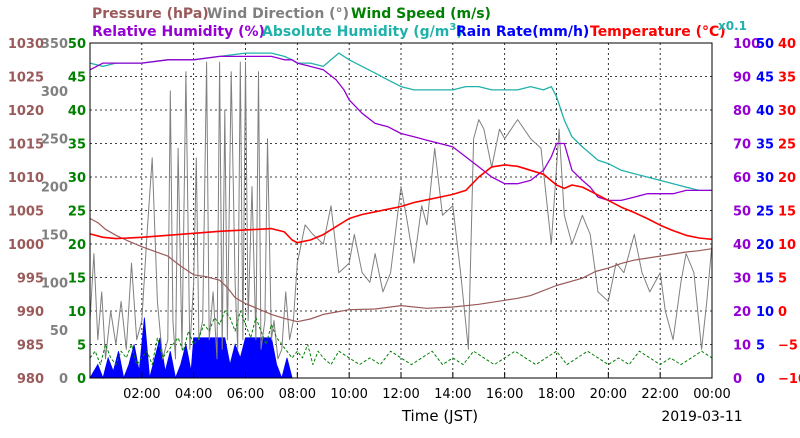 Image resolution: width=800 pixels, height=438 pixels. Describe the element at coordinates (59, 331) in the screenshot. I see `y-tick-wind-direction: 50` at that location.